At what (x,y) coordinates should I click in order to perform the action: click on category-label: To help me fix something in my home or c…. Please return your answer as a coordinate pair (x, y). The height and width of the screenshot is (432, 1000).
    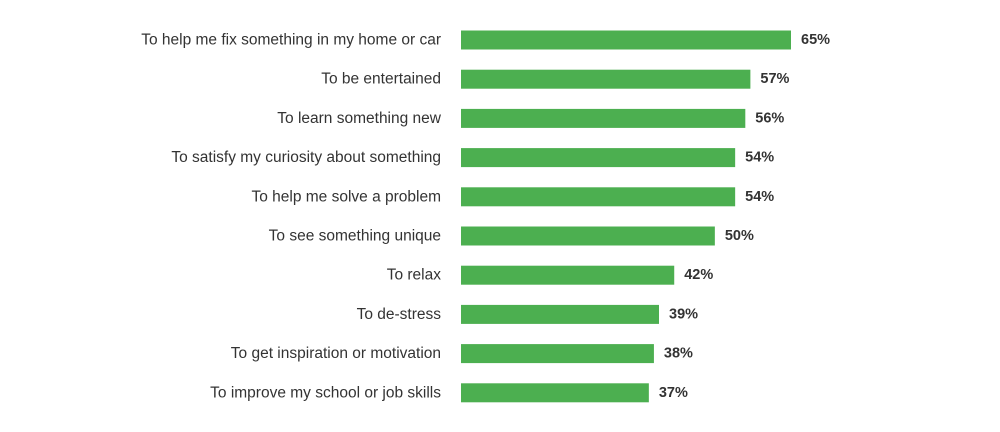
    Looking at the image, I should click on (291, 40).